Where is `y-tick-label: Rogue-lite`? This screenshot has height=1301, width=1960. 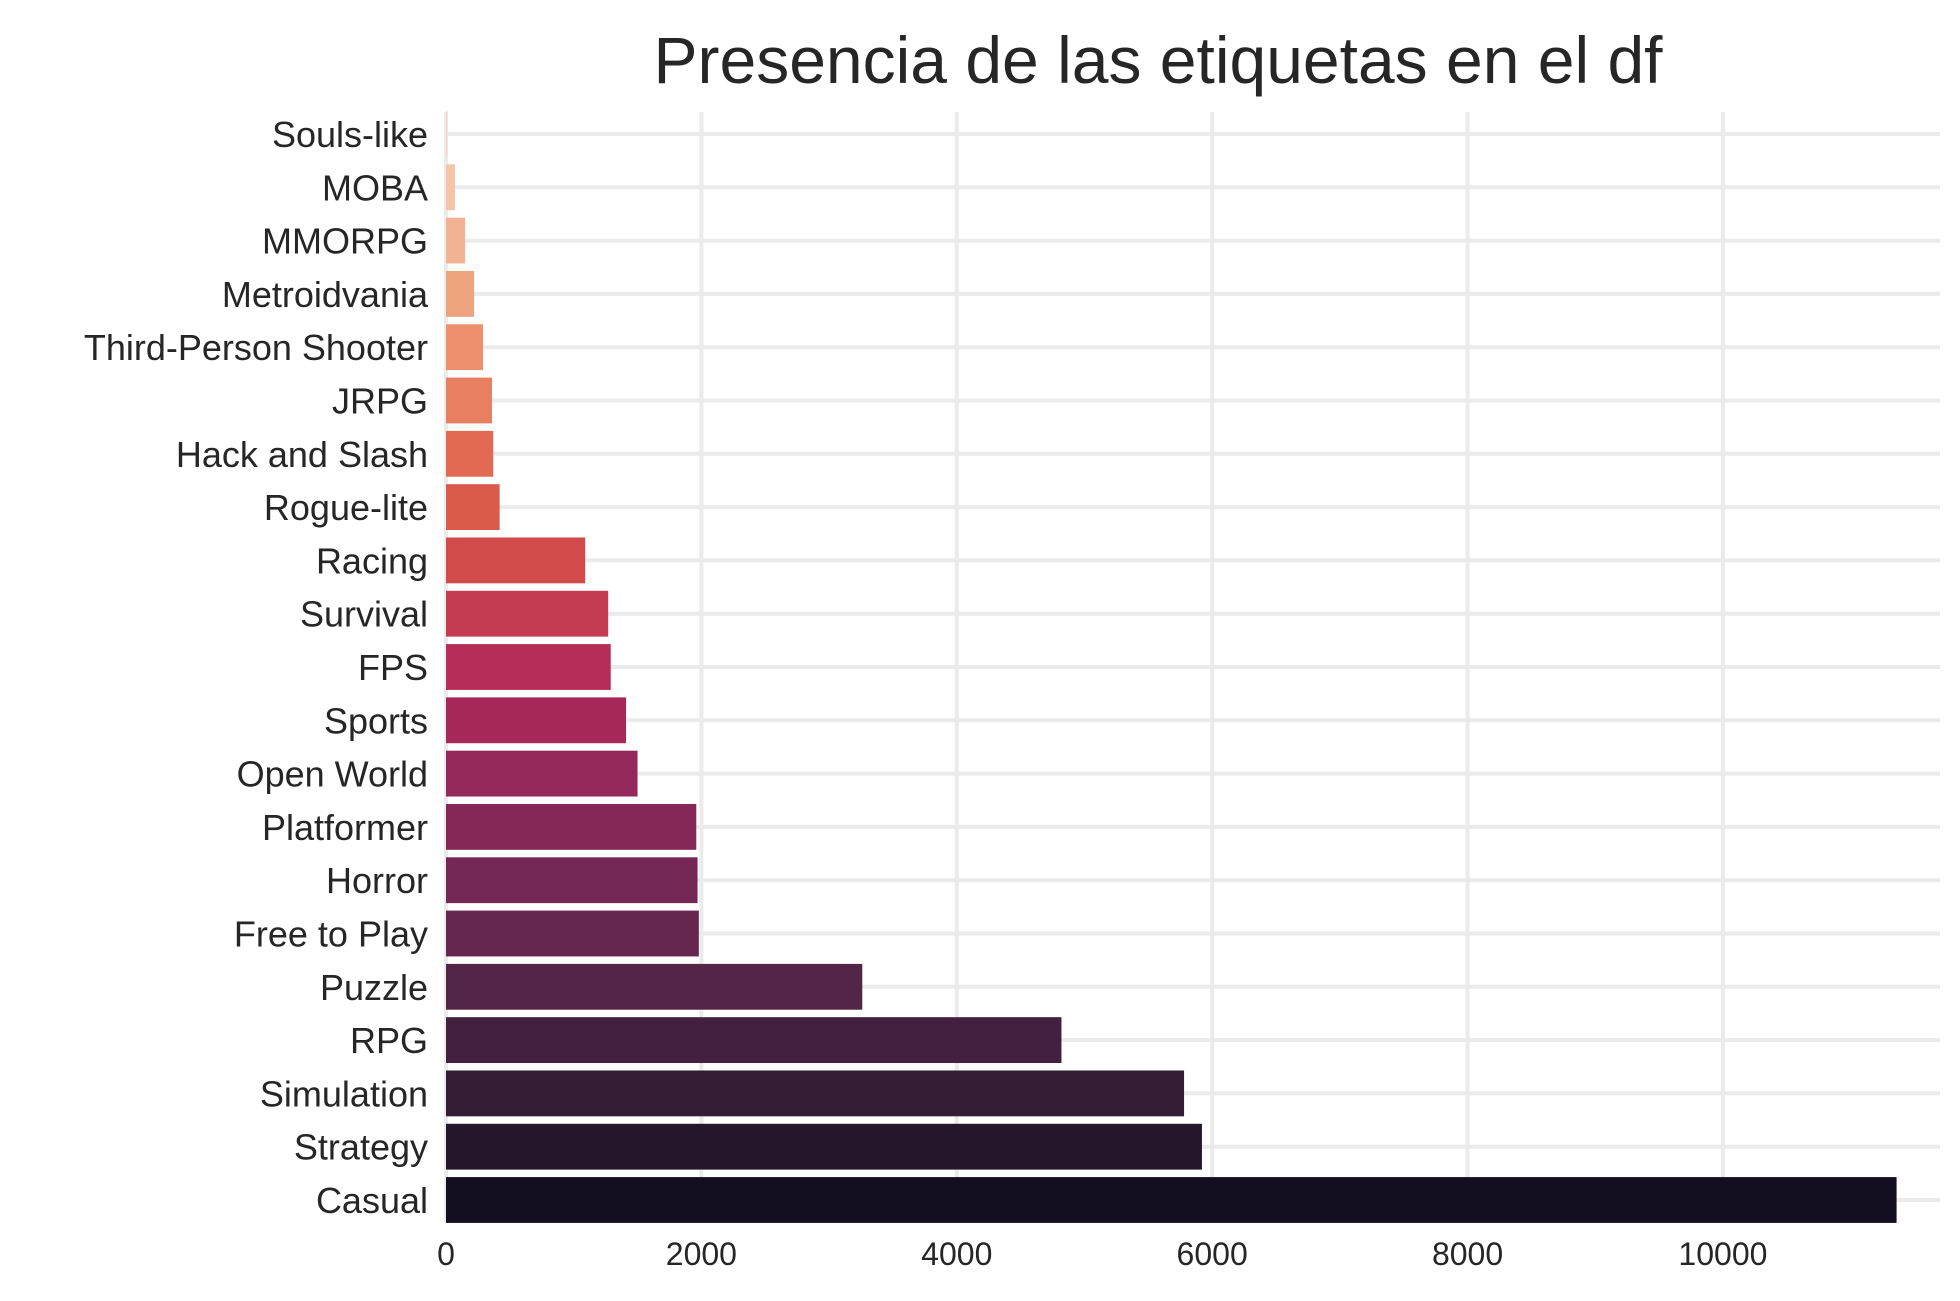
y-tick-label: Rogue-lite is located at coordinates (346, 507).